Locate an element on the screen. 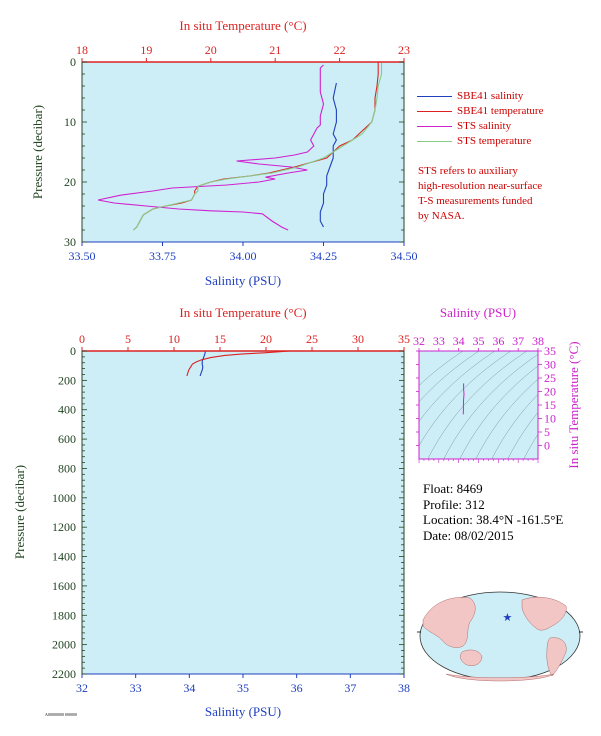 The height and width of the screenshot is (736, 601). temp-tick-label: 19 is located at coordinates (146, 50).